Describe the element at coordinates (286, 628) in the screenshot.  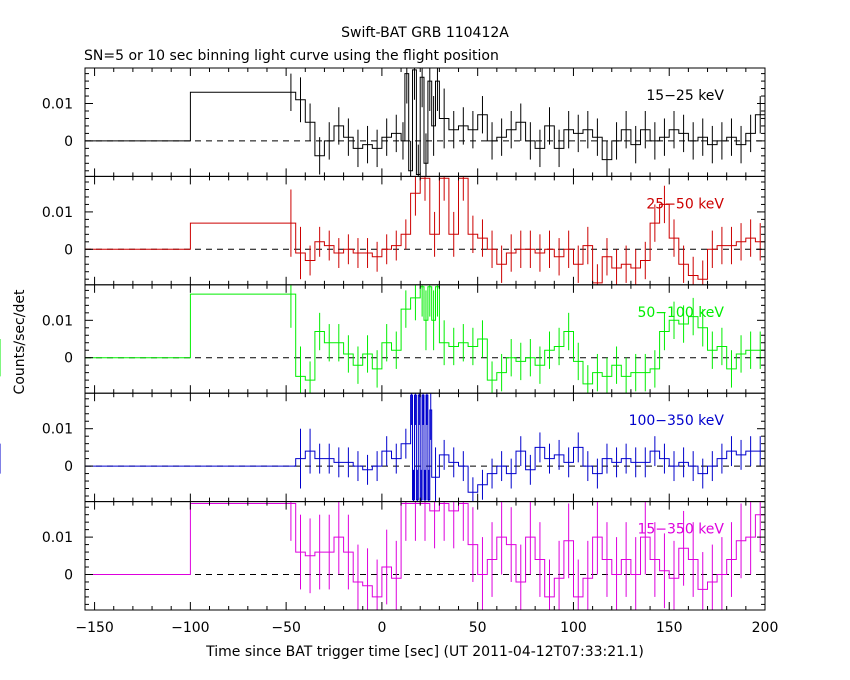
I see `x-tick-label: −50` at that location.